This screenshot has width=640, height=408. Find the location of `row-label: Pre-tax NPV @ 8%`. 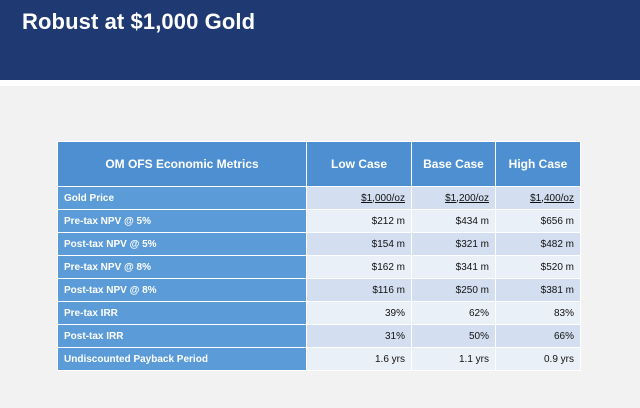

row-label: Pre-tax NPV @ 8% is located at coordinates (182, 267).